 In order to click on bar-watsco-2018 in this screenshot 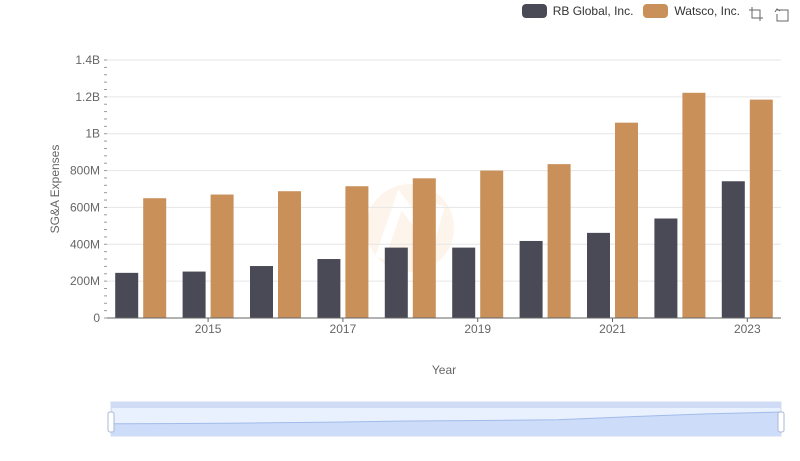, I will do `click(424, 248)`.